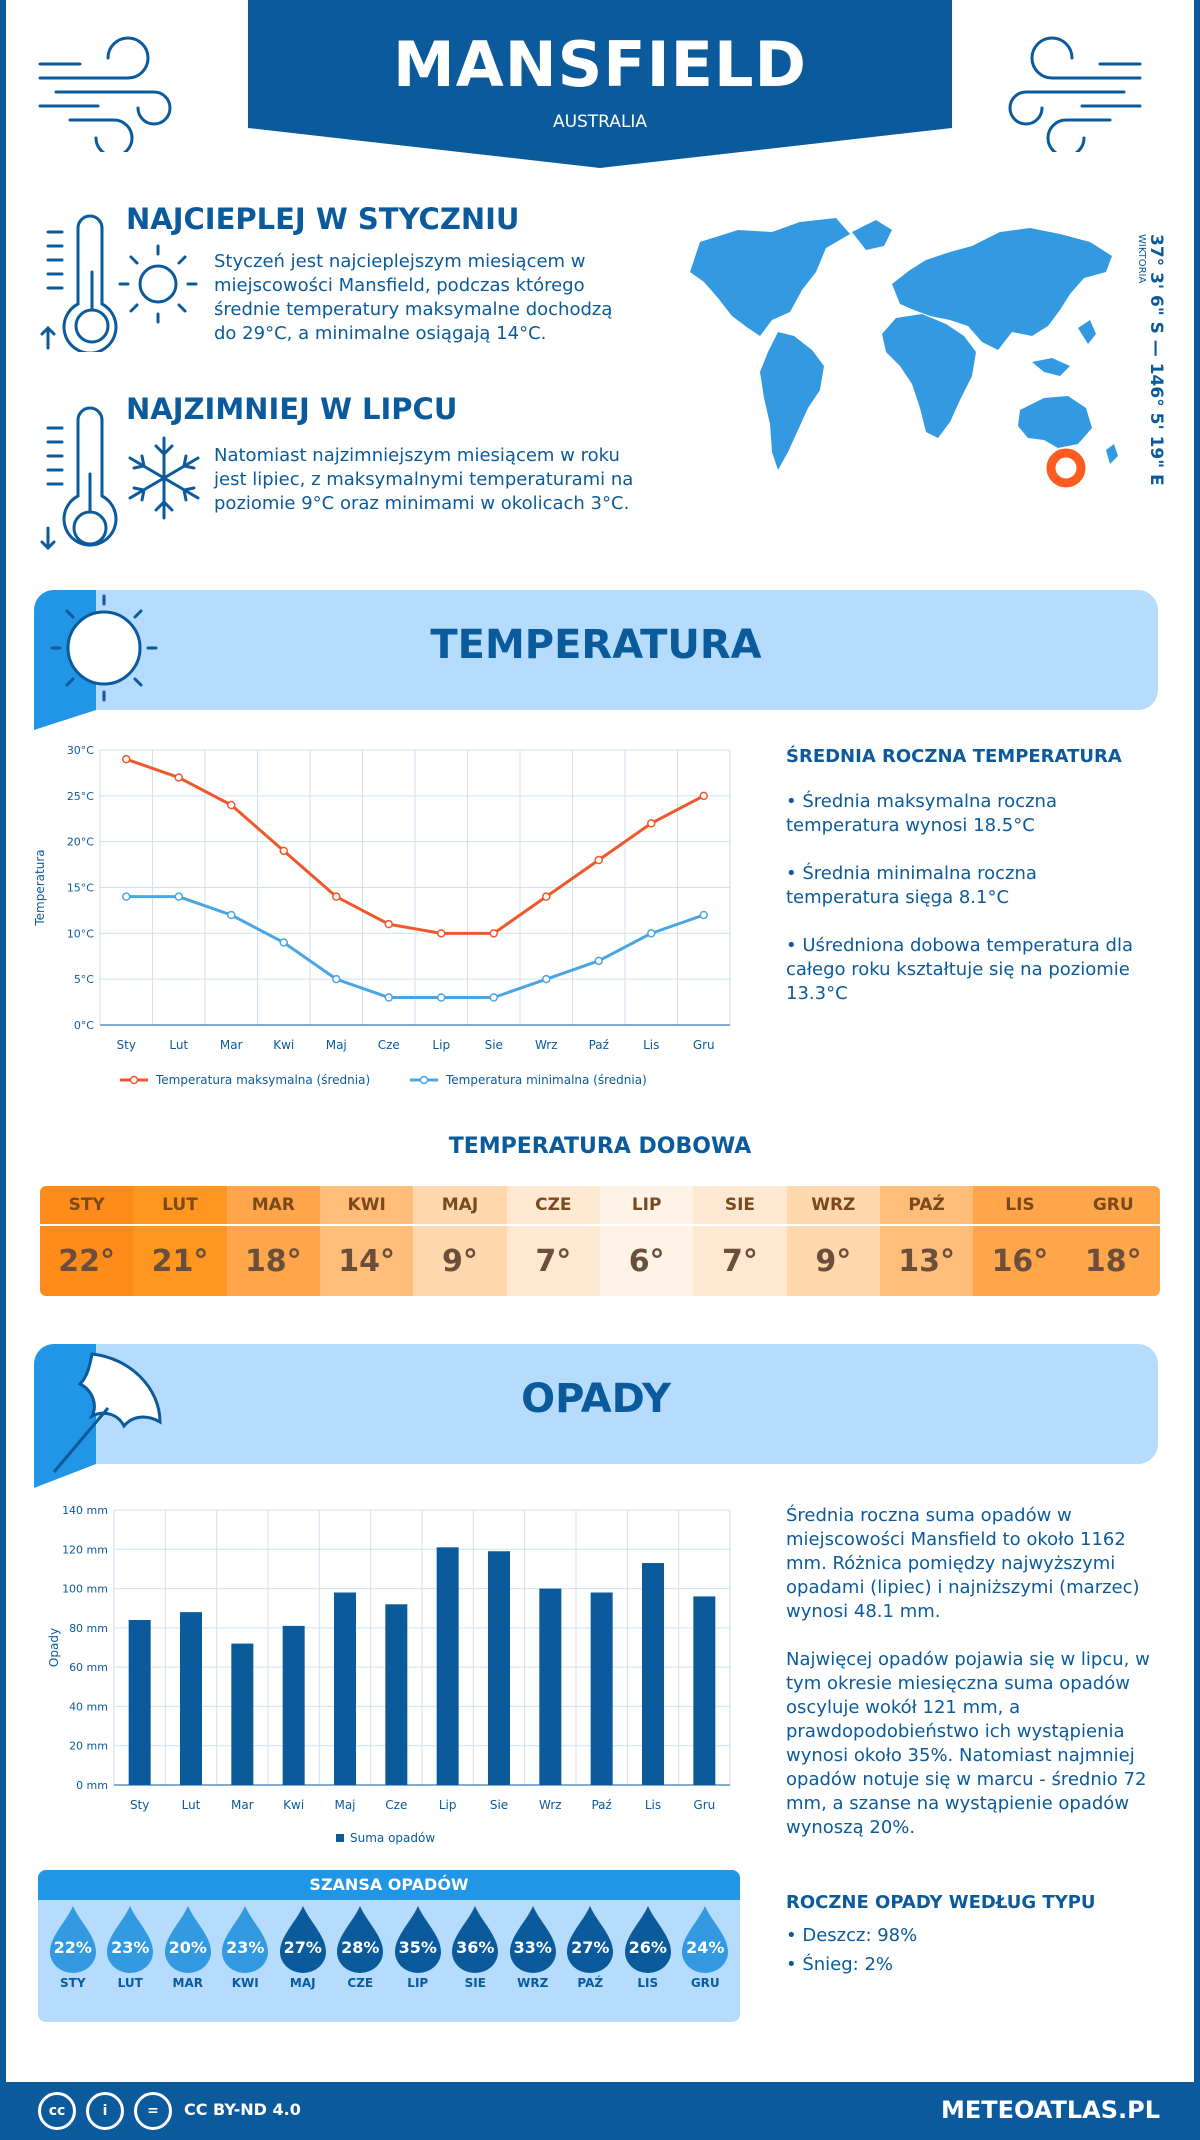 The height and width of the screenshot is (2140, 1200). What do you see at coordinates (57, 2111) in the screenshot?
I see `cc-icon: cc` at bounding box center [57, 2111].